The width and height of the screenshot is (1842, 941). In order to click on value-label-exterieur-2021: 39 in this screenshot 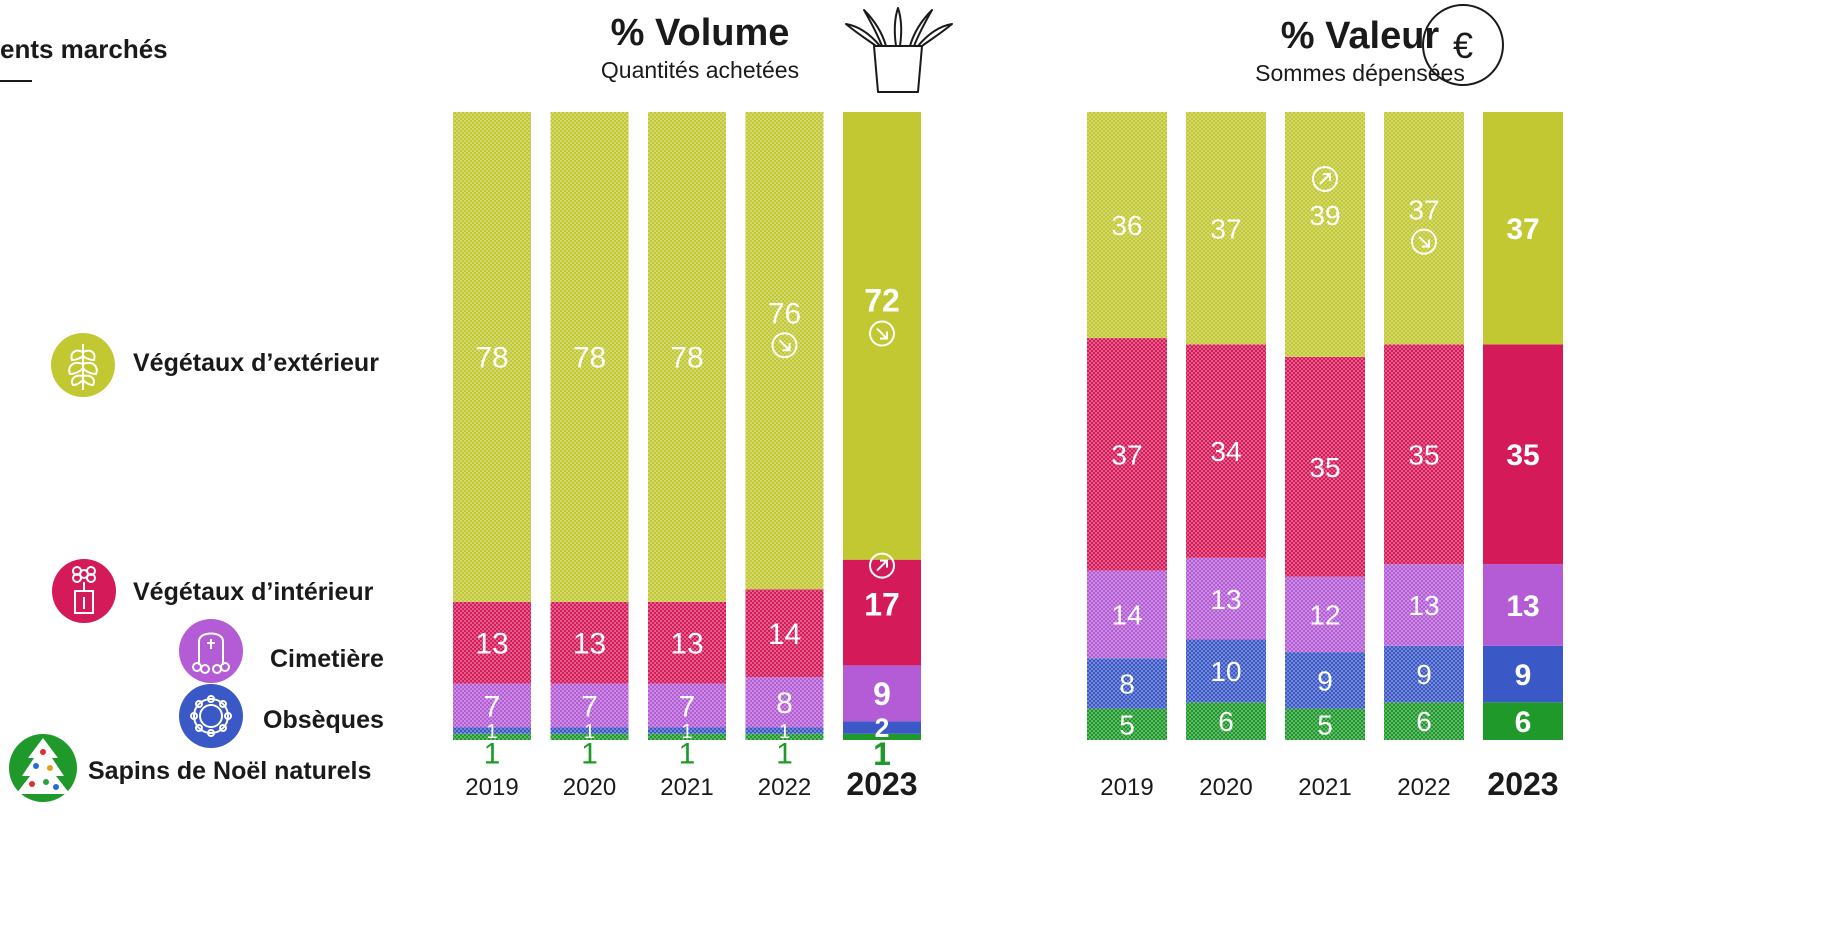, I will do `click(1324, 215)`.